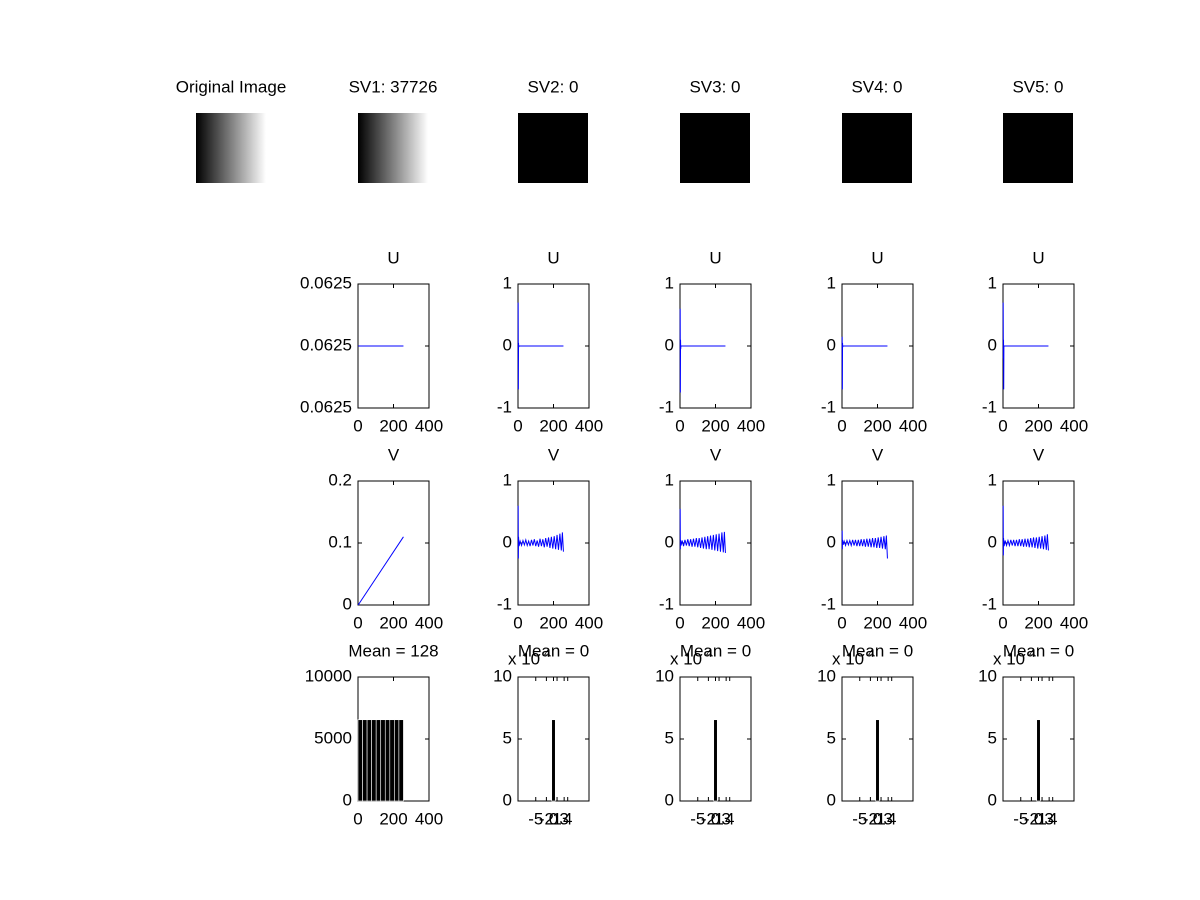 This screenshot has height=900, width=1200. Describe the element at coordinates (714, 86) in the screenshot. I see `panel-title: SV3: 0` at that location.